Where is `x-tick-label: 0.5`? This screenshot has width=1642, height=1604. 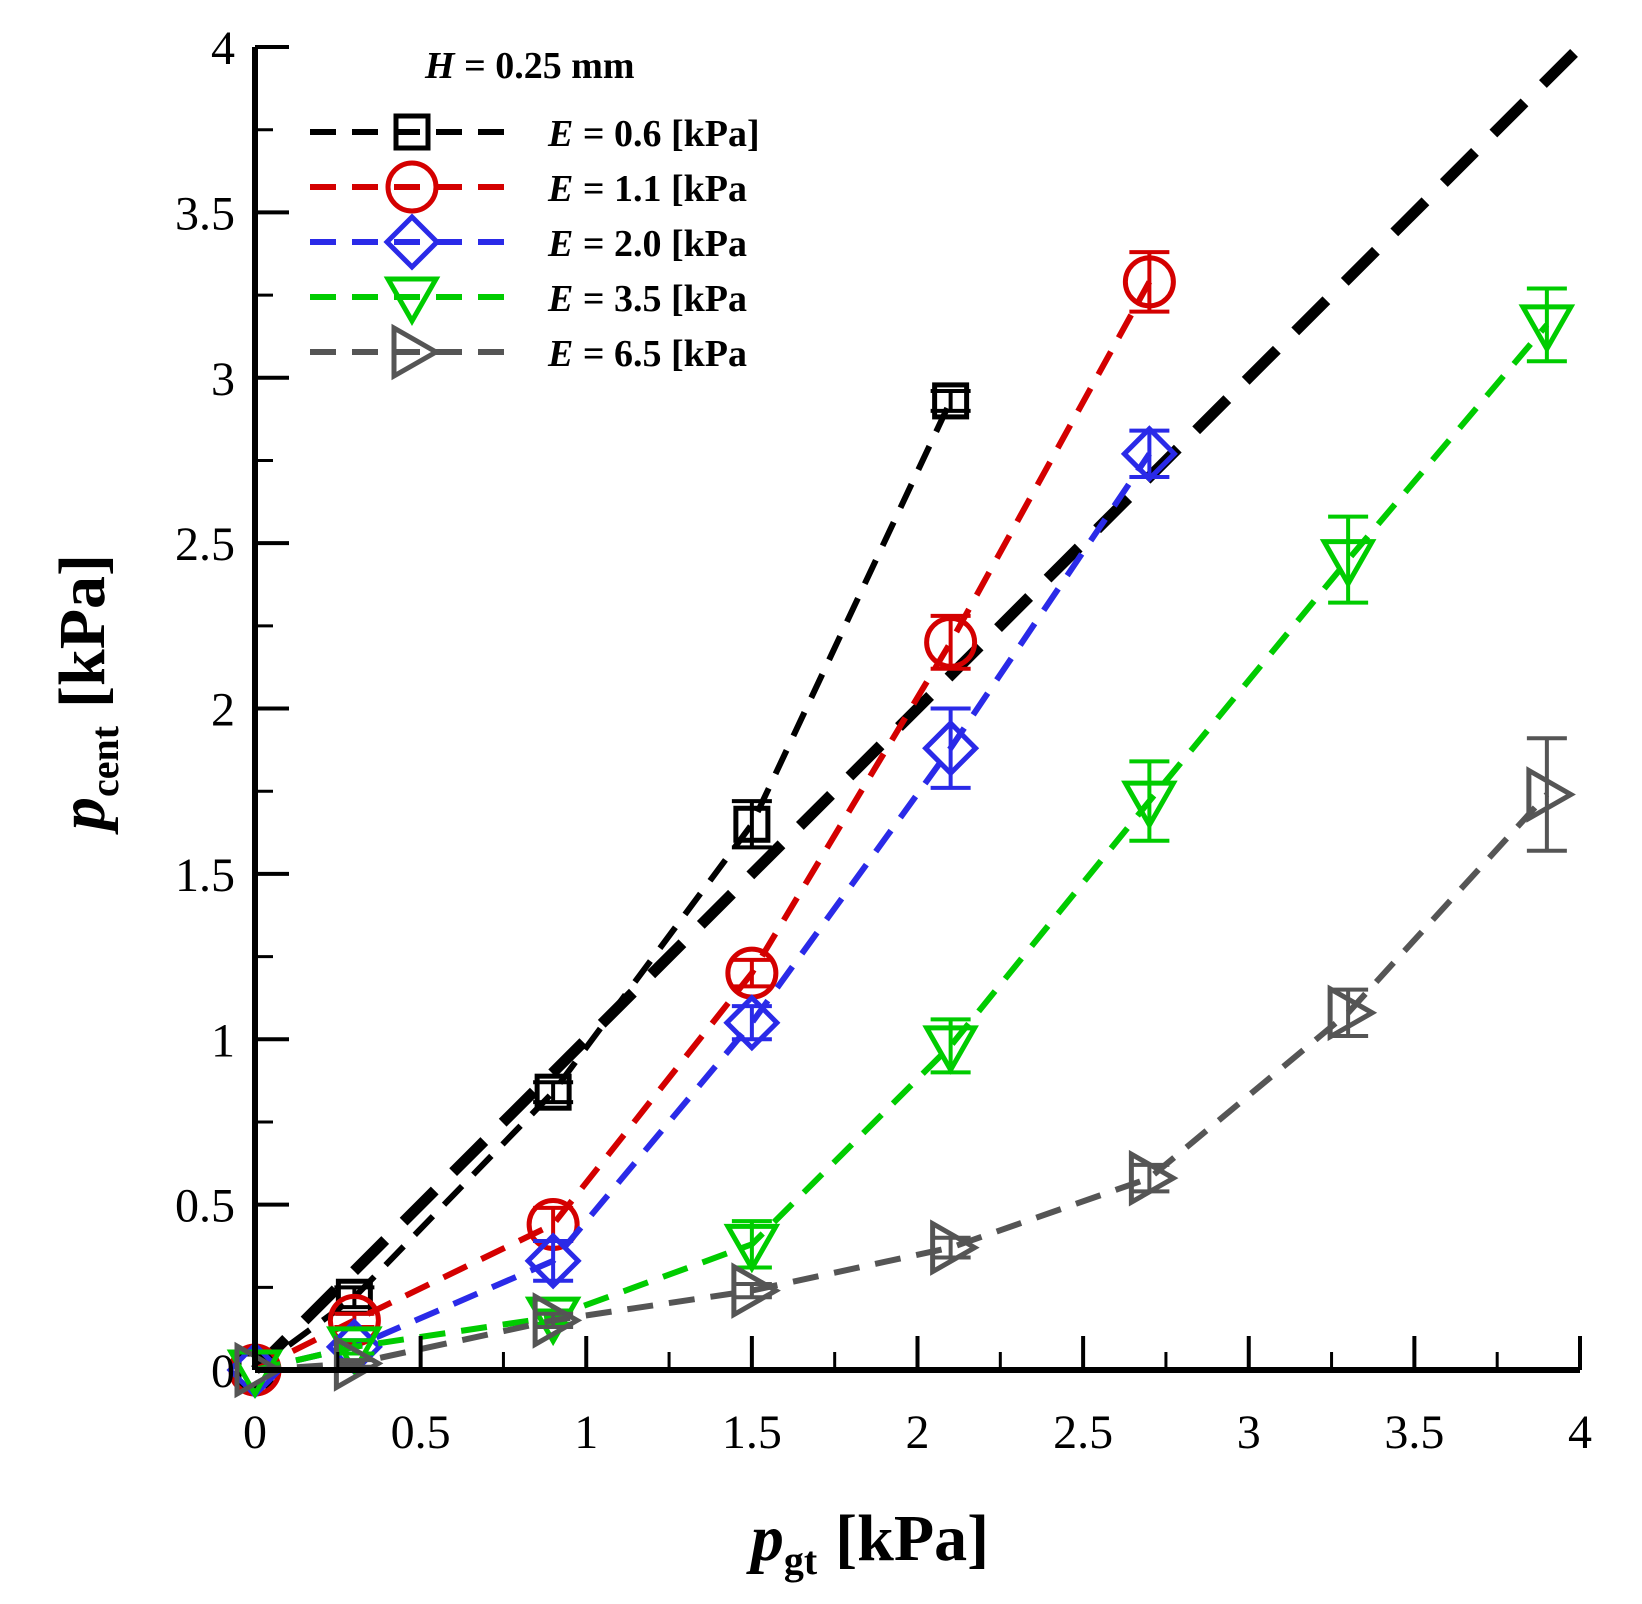 x-tick-label: 0.5 is located at coordinates (421, 1432).